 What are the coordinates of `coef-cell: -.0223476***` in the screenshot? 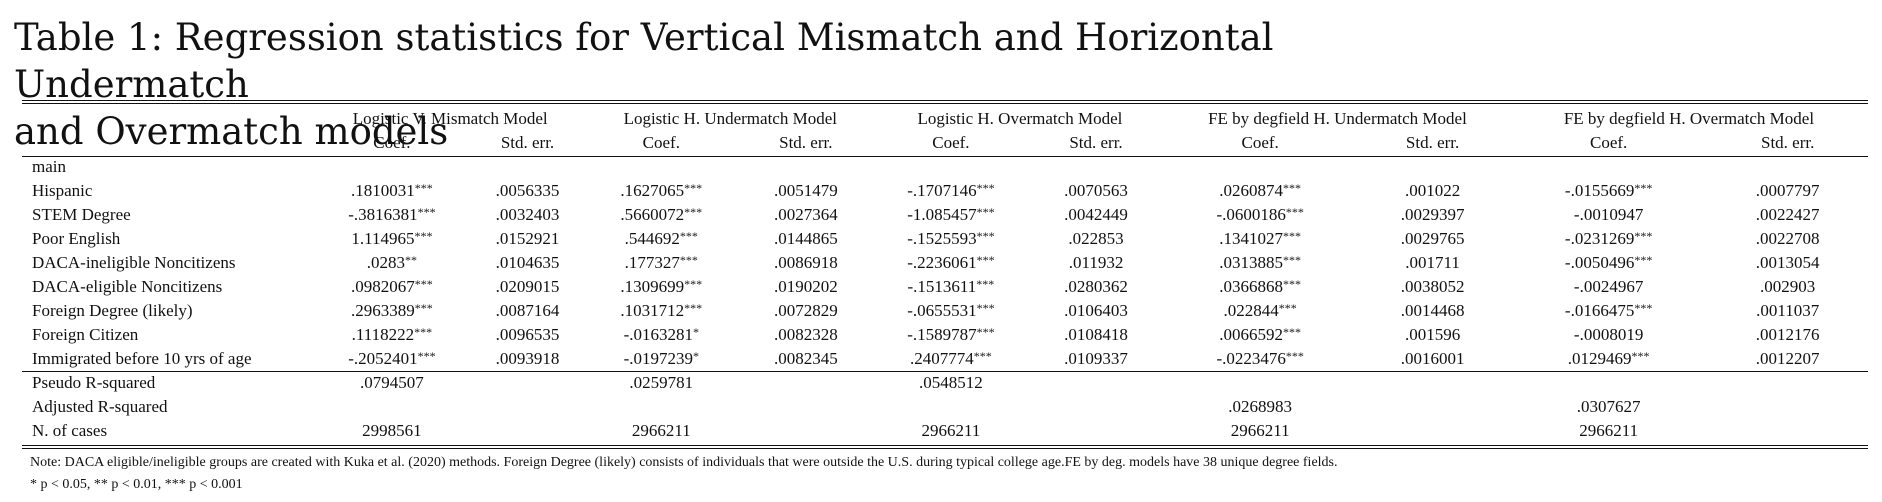 It's located at (1260, 358).